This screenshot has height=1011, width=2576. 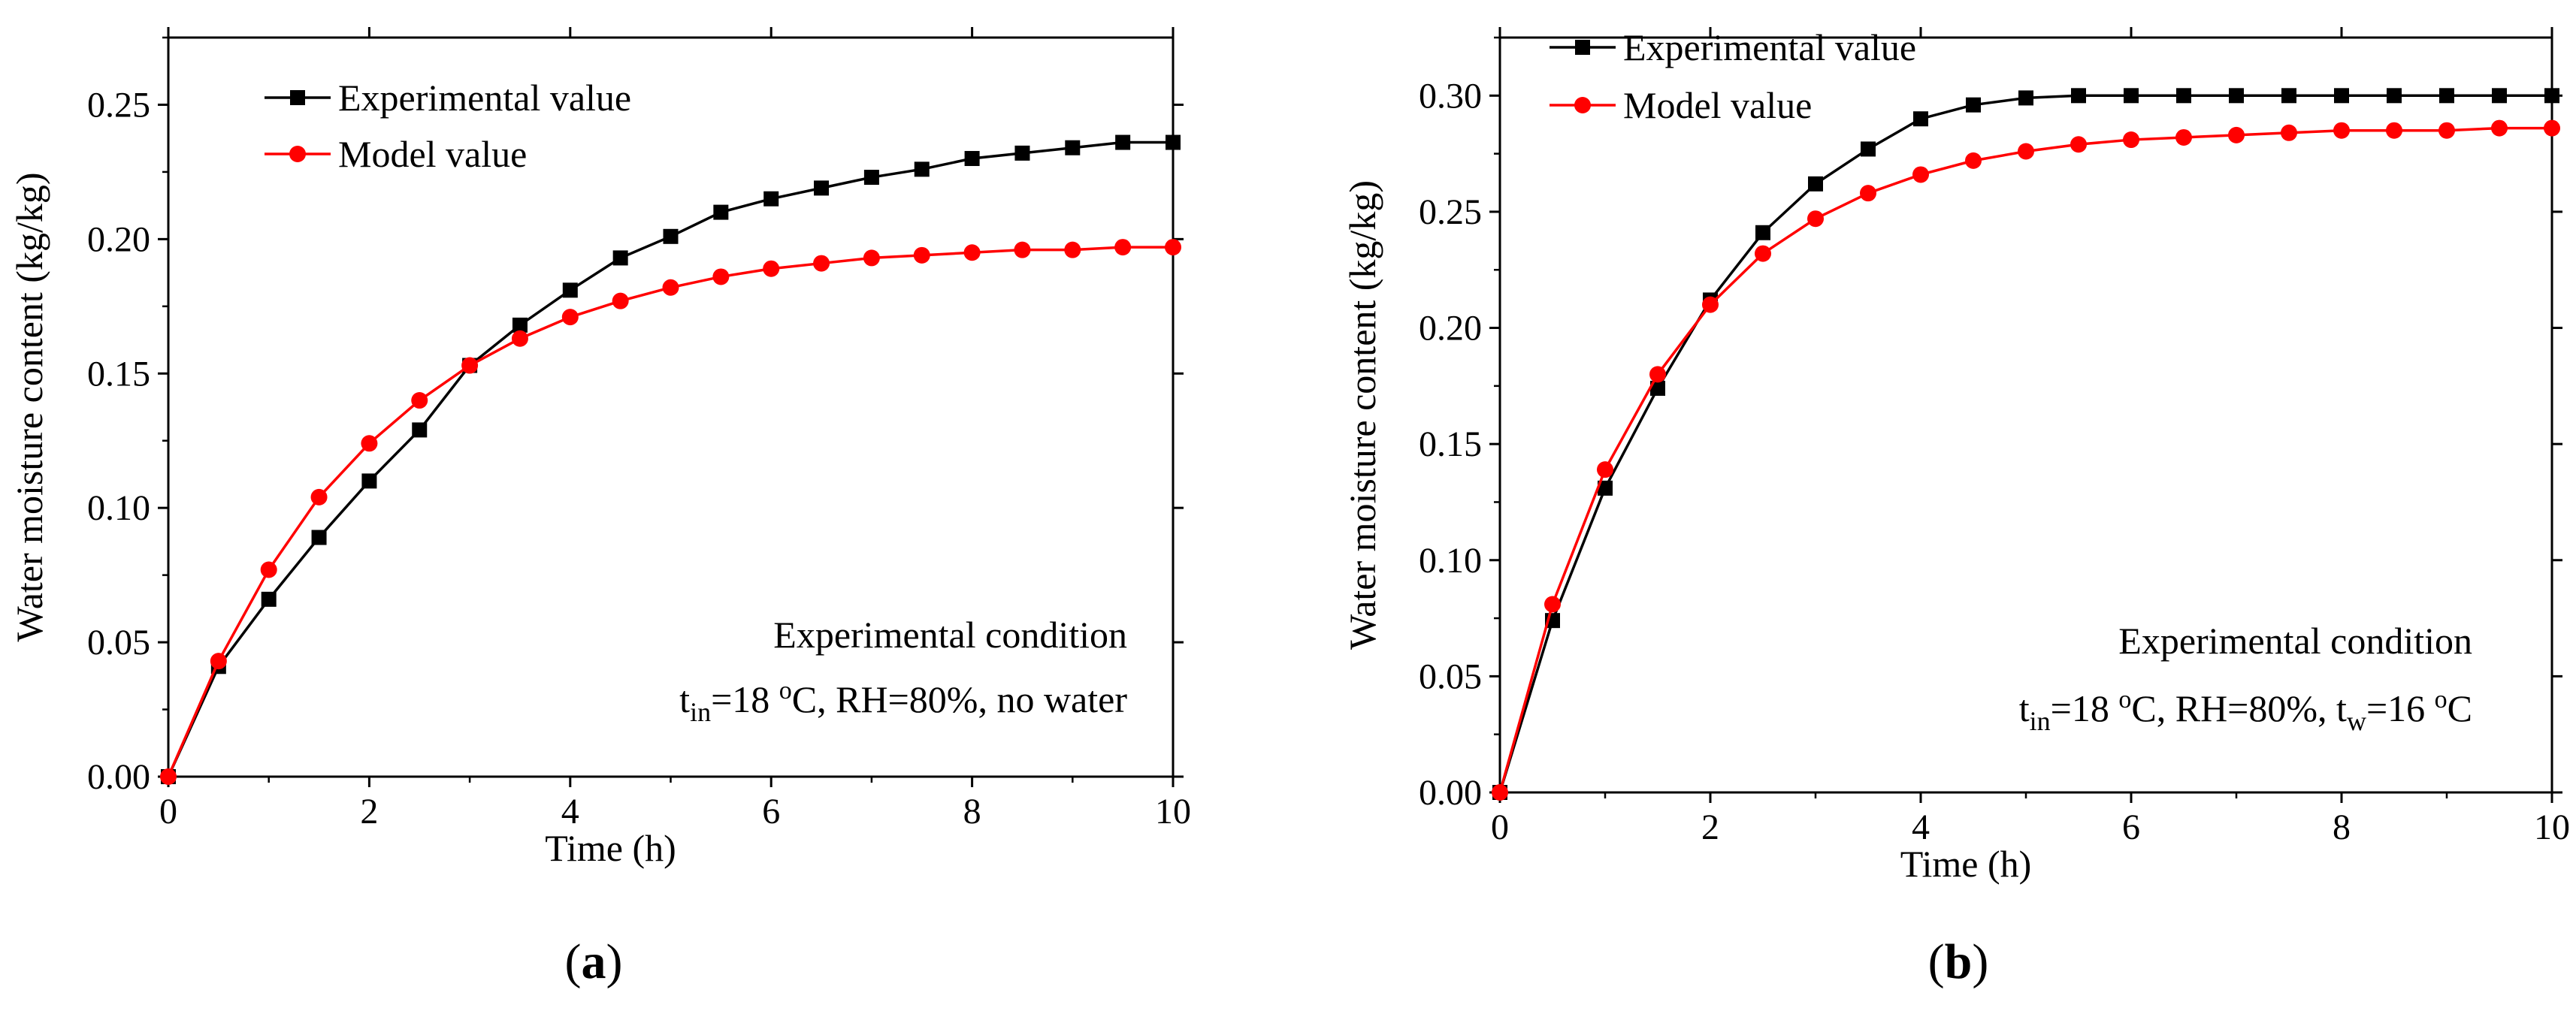 What do you see at coordinates (448, 126) in the screenshot?
I see `legend: Experimental value Model value` at bounding box center [448, 126].